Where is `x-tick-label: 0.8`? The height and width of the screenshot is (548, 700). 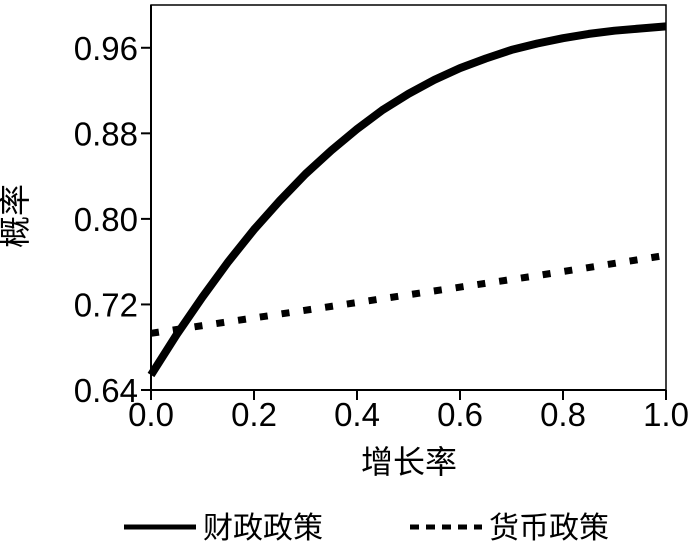
x-tick-label: 0.8 is located at coordinates (563, 414).